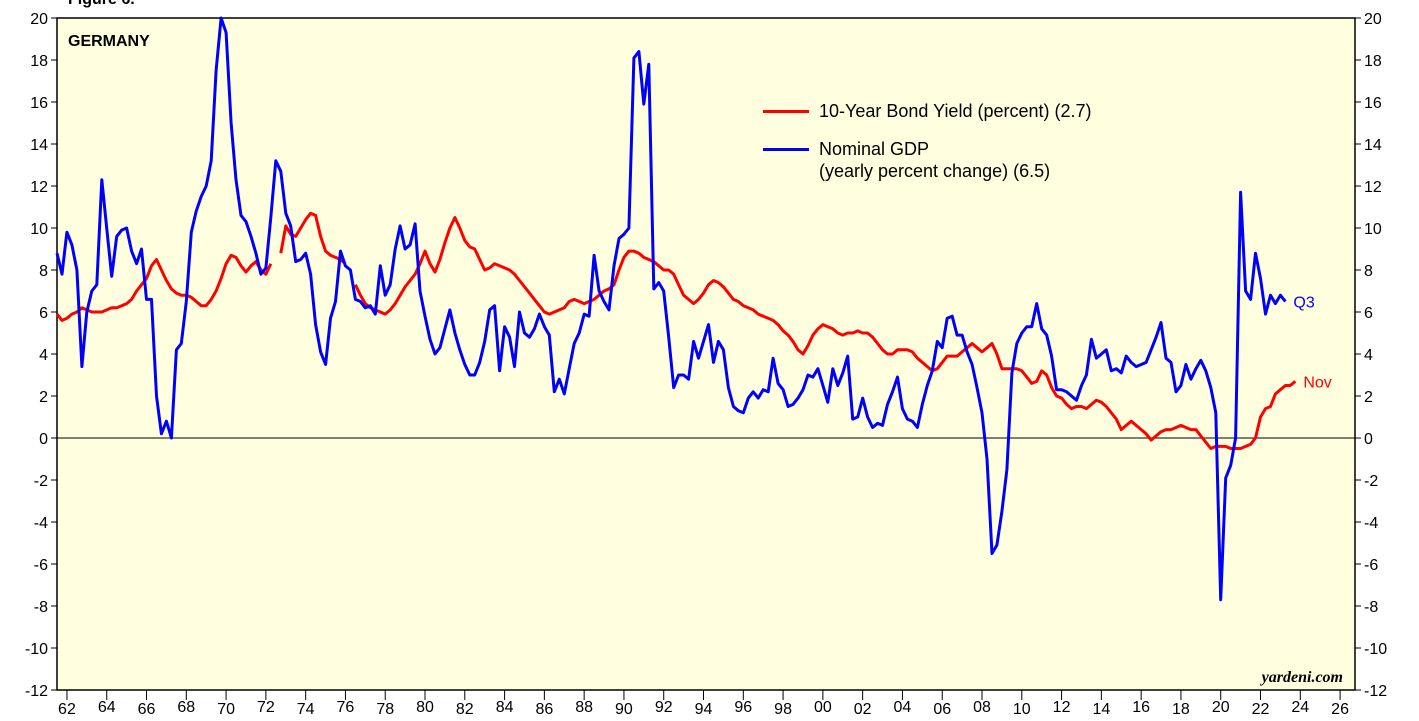 Image resolution: width=1419 pixels, height=721 pixels. I want to click on x-tick-label: 14, so click(1101, 709).